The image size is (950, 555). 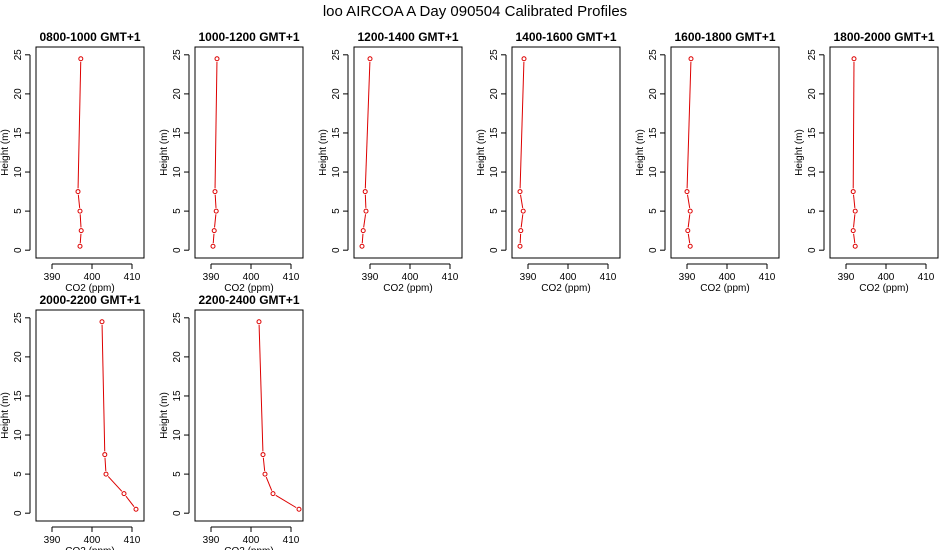 I want to click on x-tick-label-8-1: 400, so click(x=251, y=540).